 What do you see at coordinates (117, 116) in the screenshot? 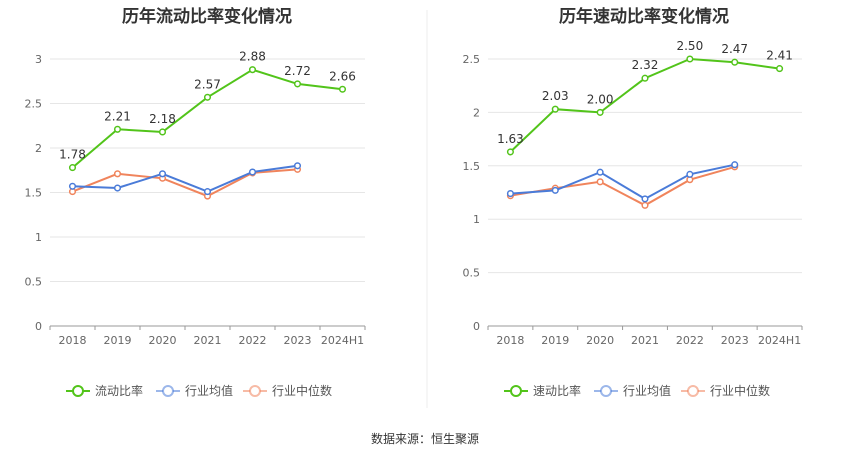
I see `data-label: 2.21` at bounding box center [117, 116].